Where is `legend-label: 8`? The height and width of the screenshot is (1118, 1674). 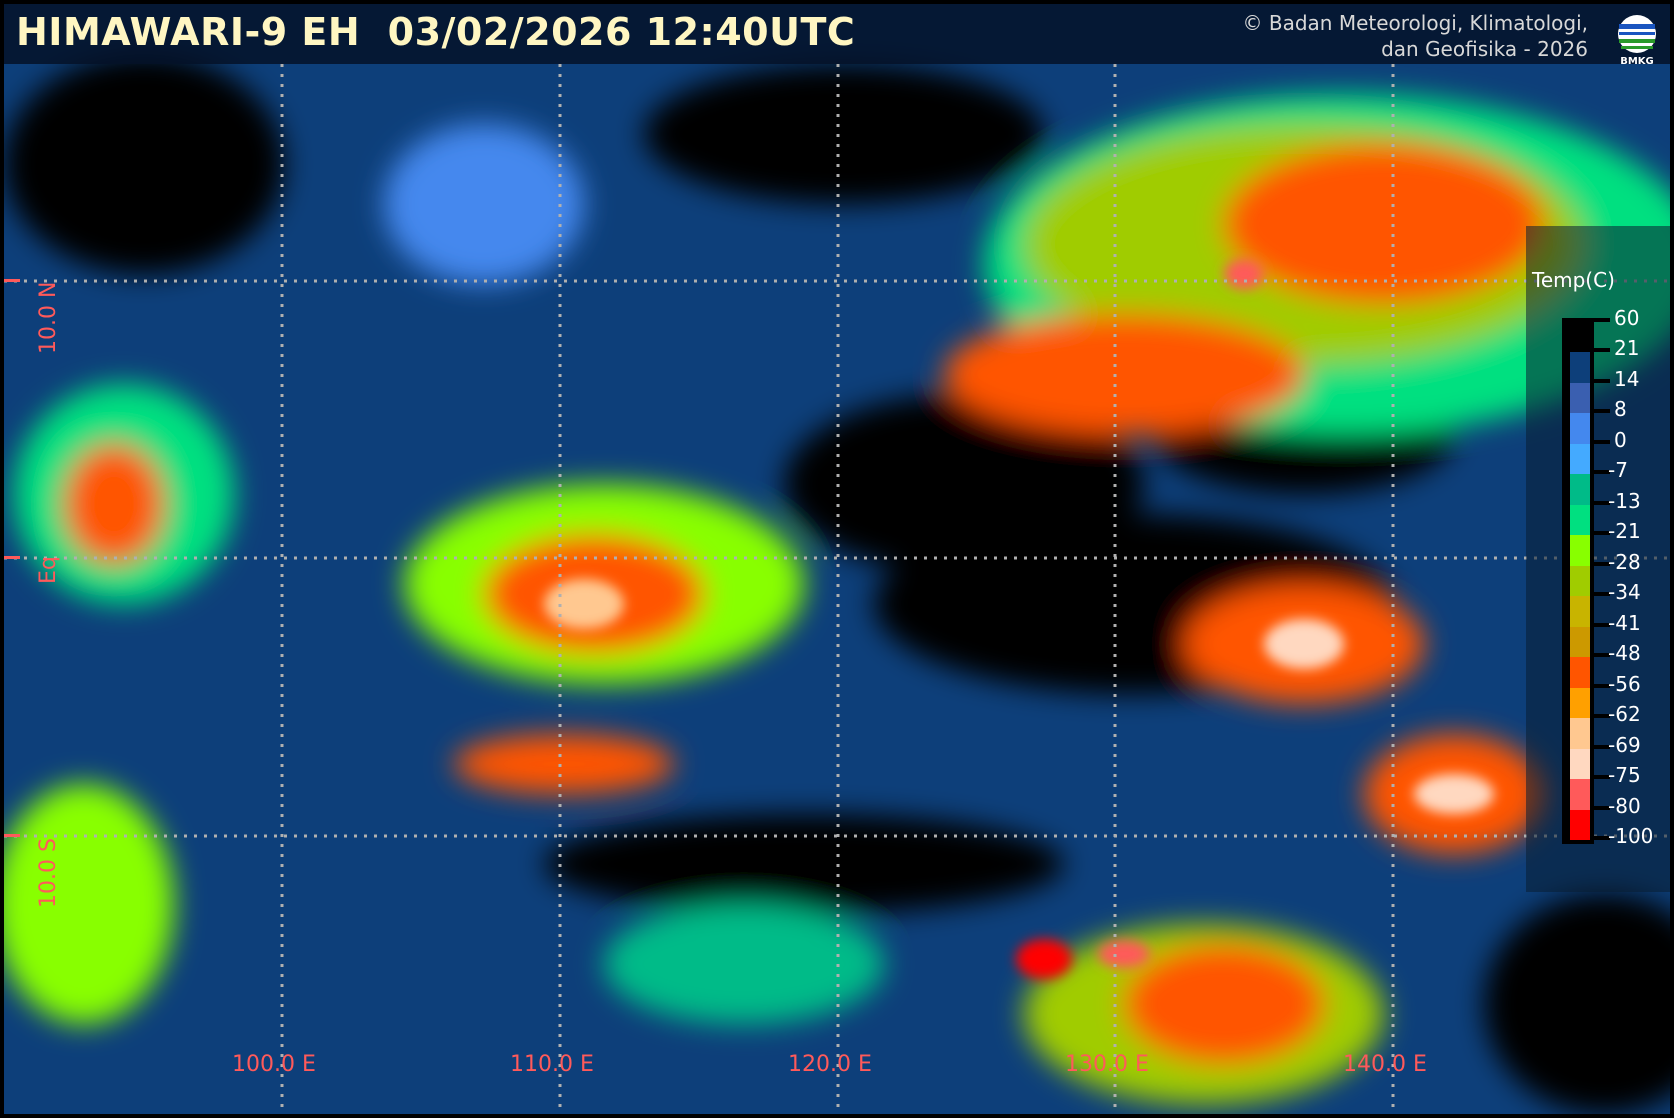 legend-label: 8 is located at coordinates (1620, 409).